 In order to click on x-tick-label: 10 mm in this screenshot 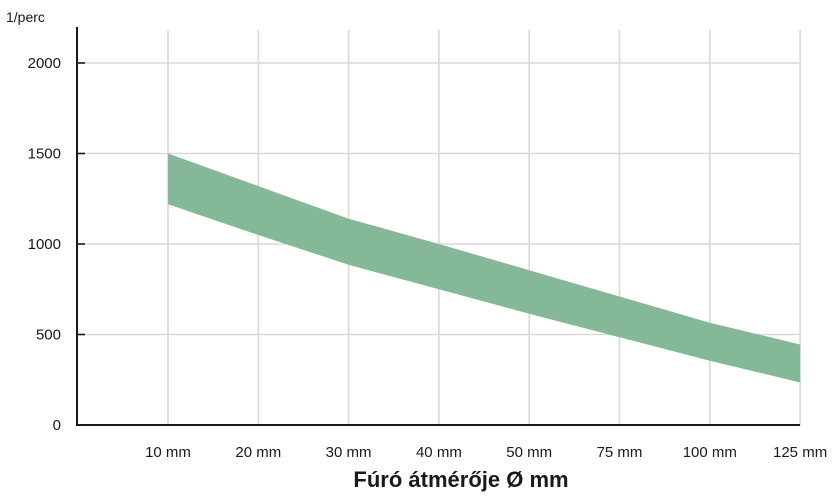, I will do `click(168, 452)`.